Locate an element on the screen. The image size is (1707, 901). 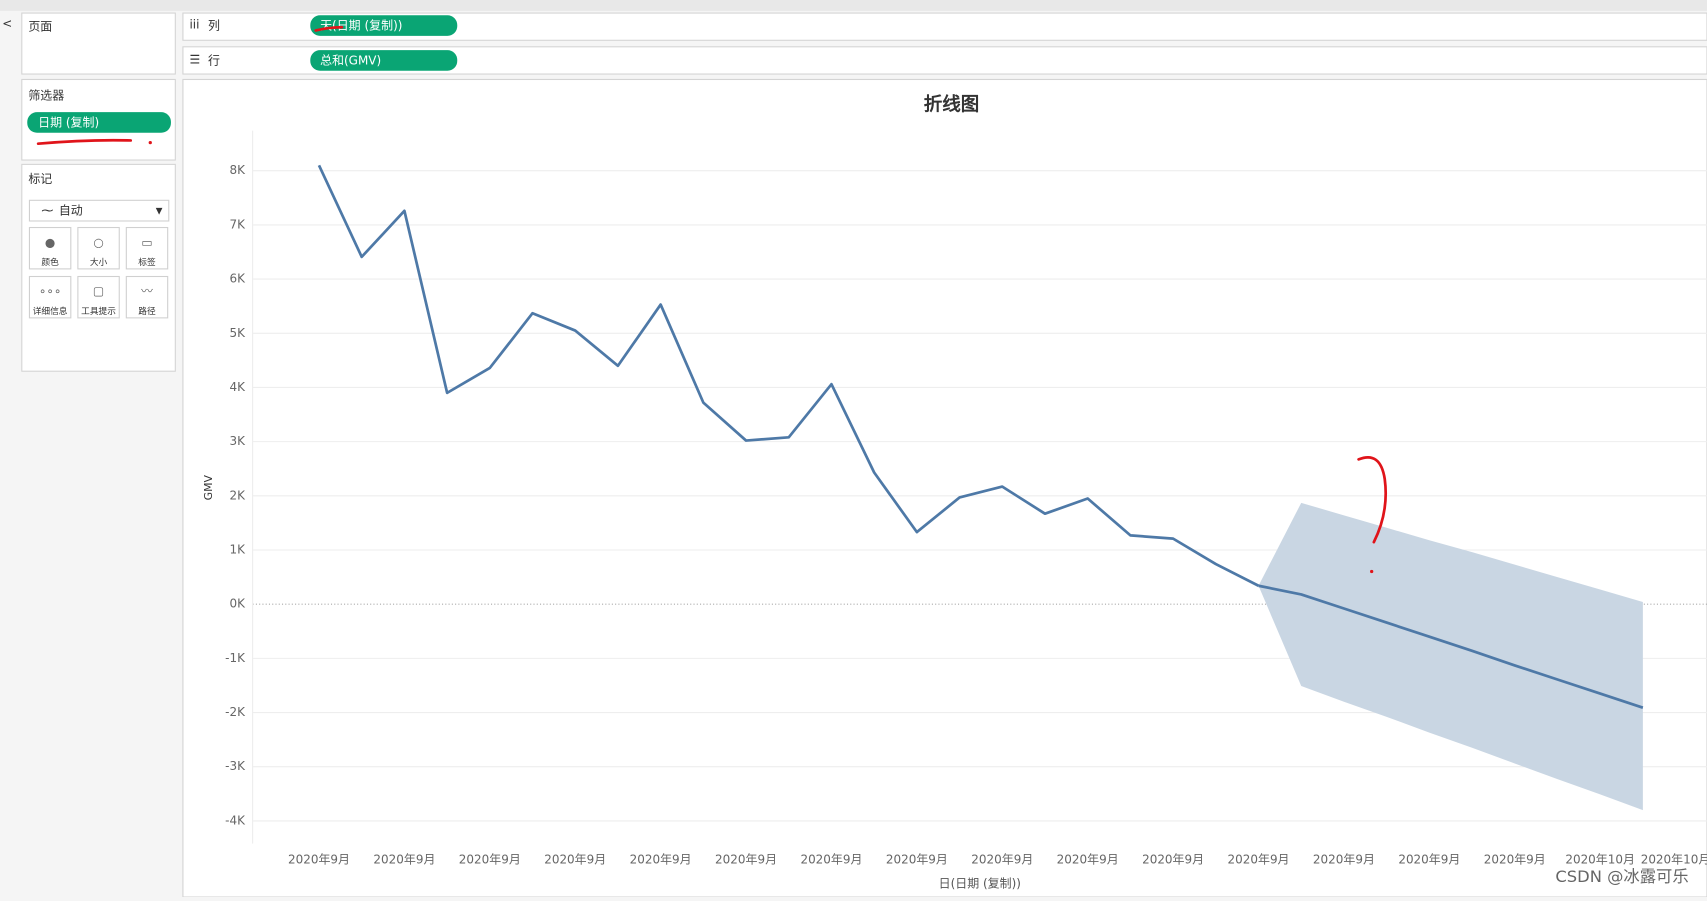
y-tick-label: 1K is located at coordinates (238, 549).